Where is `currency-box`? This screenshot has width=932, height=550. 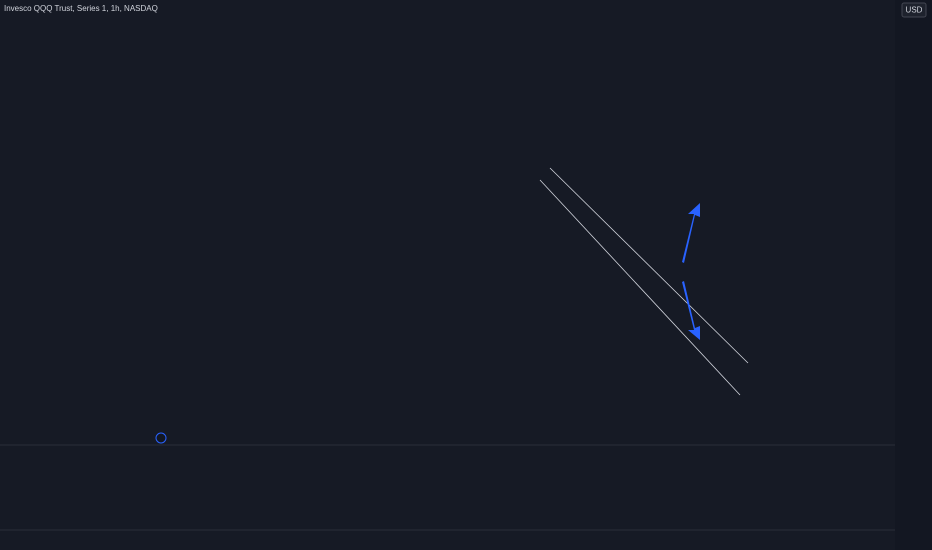
currency-box is located at coordinates (914, 10).